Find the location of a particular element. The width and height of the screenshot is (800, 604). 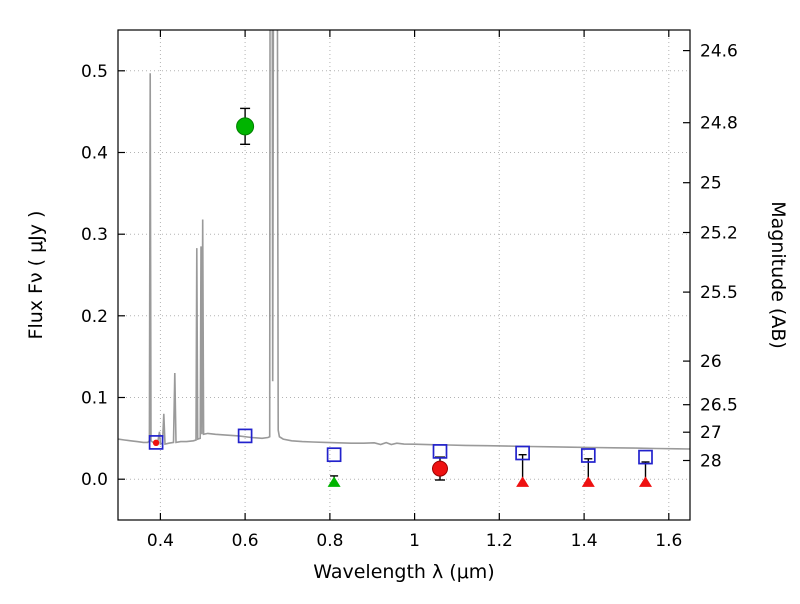

y-tick-labels-right: 24.6 24.8 25 25.2 25.5 26 26.5 27 28 is located at coordinates (719, 257).